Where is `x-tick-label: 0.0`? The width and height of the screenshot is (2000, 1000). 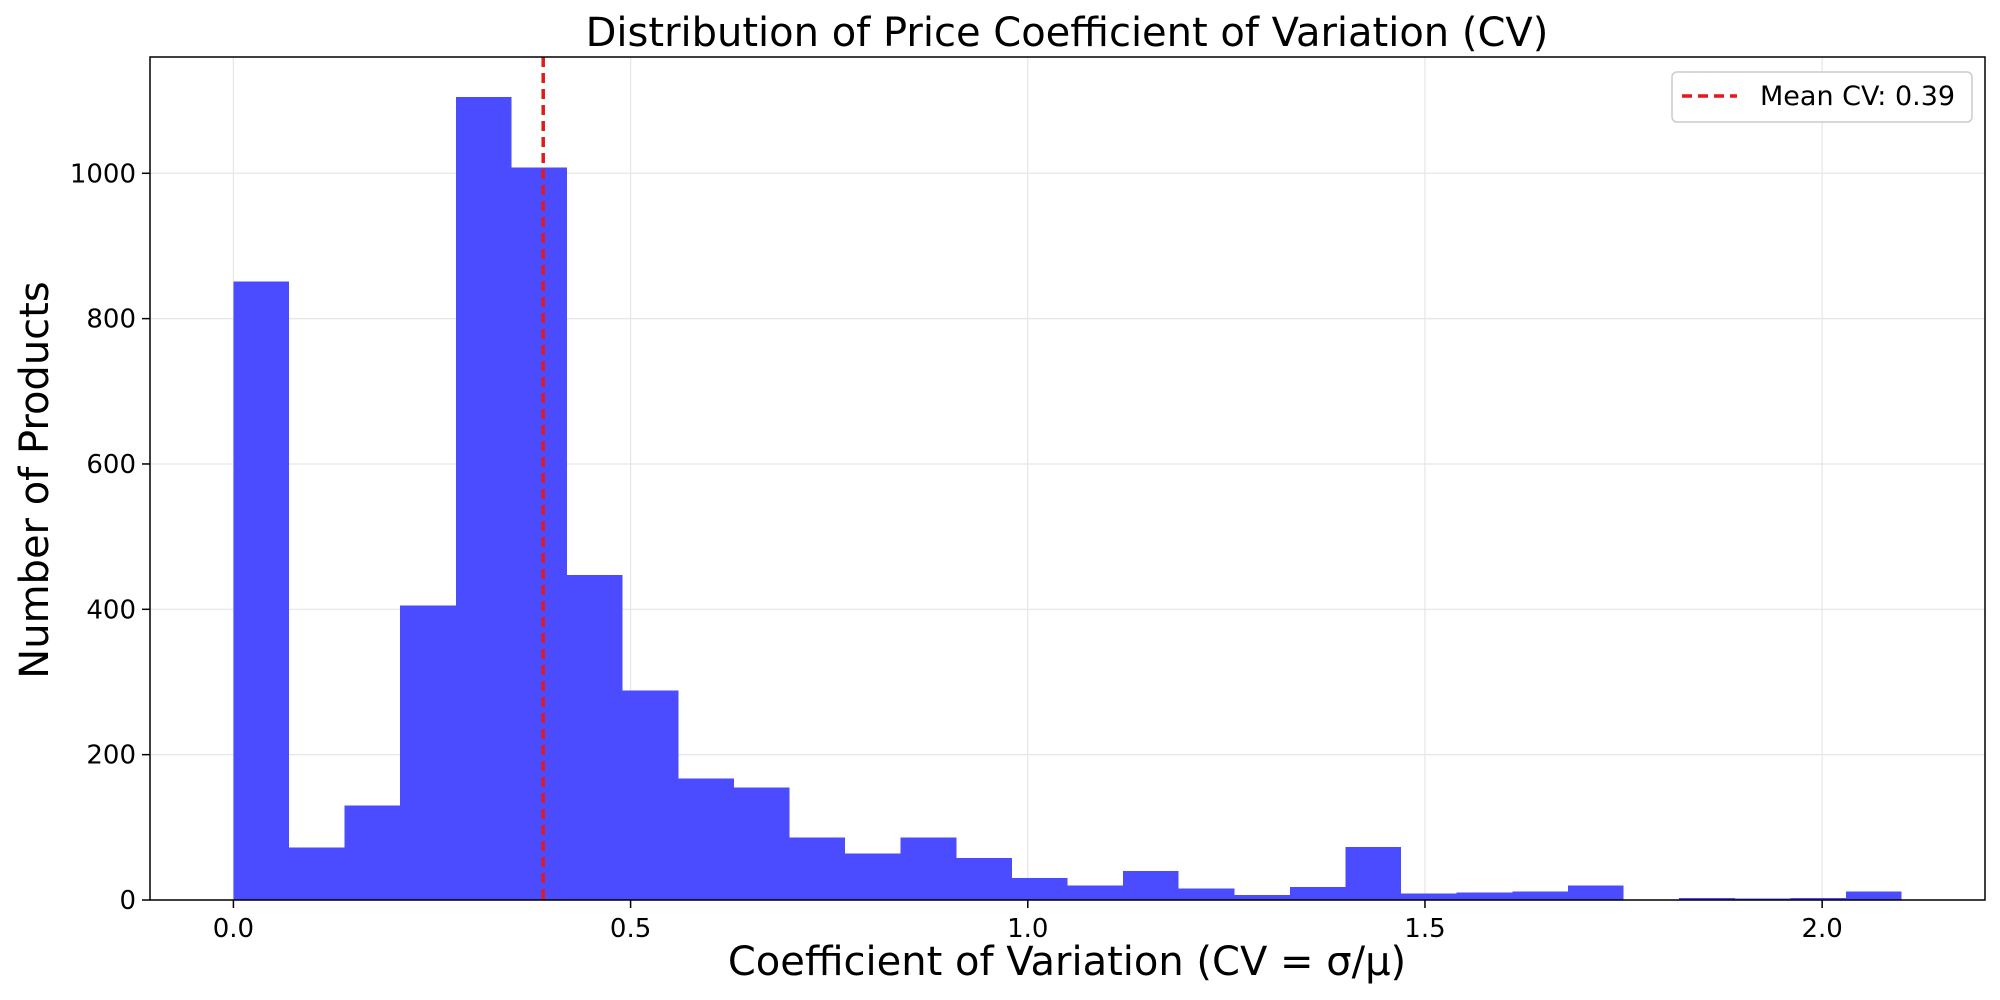
x-tick-label: 0.0 is located at coordinates (233, 929).